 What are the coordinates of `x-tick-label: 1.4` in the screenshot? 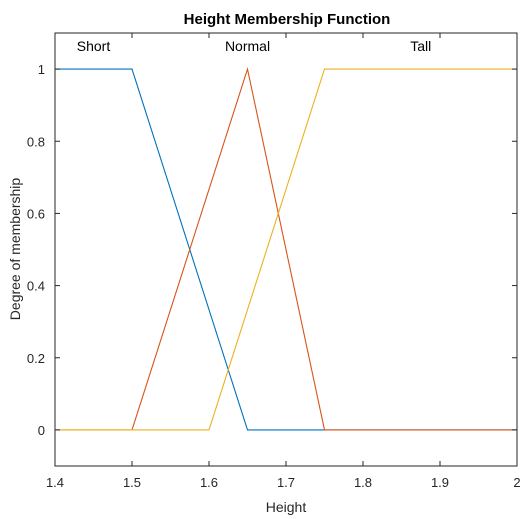 It's located at (55, 482).